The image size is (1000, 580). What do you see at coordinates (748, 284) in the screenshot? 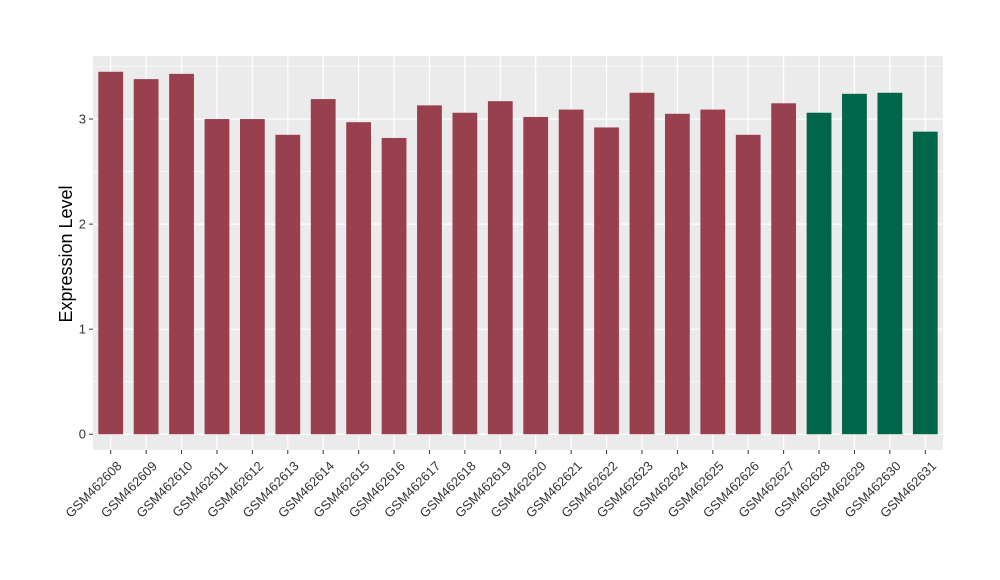
I see `bar-GSM462626` at bounding box center [748, 284].